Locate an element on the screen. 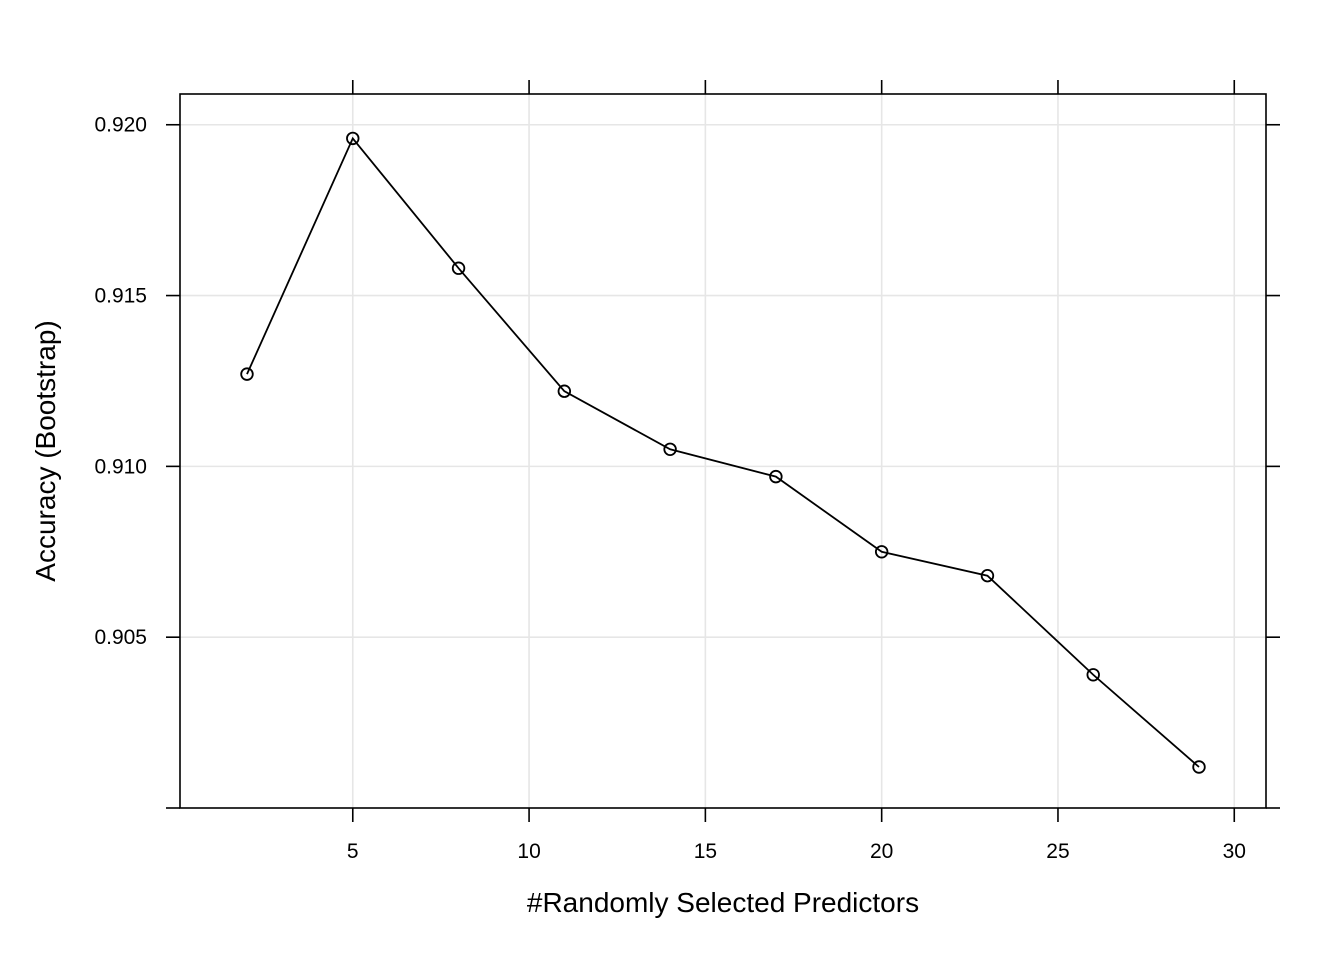 The image size is (1344, 960). y-tick-label: 0.920 is located at coordinates (120, 125).